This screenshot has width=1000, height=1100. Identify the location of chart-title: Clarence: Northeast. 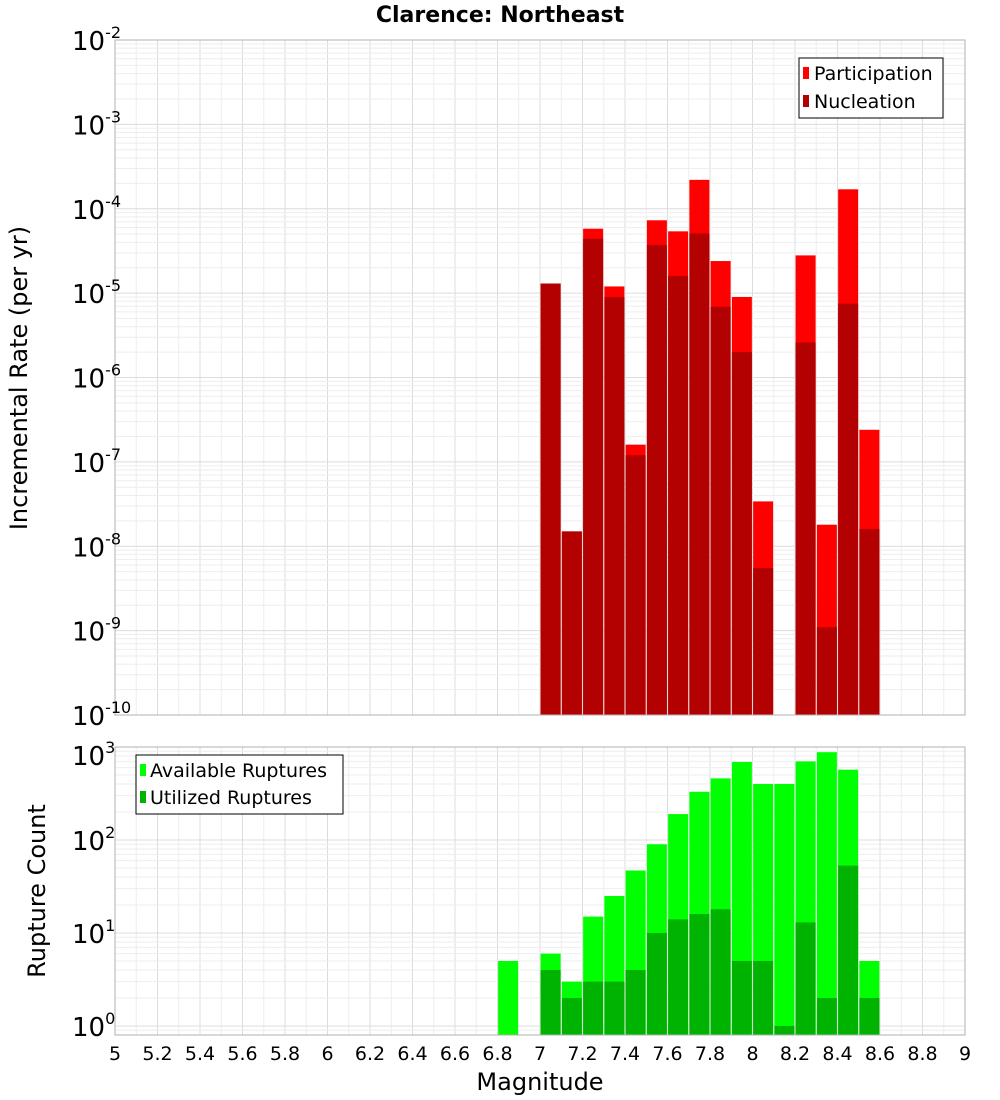
(500, 15).